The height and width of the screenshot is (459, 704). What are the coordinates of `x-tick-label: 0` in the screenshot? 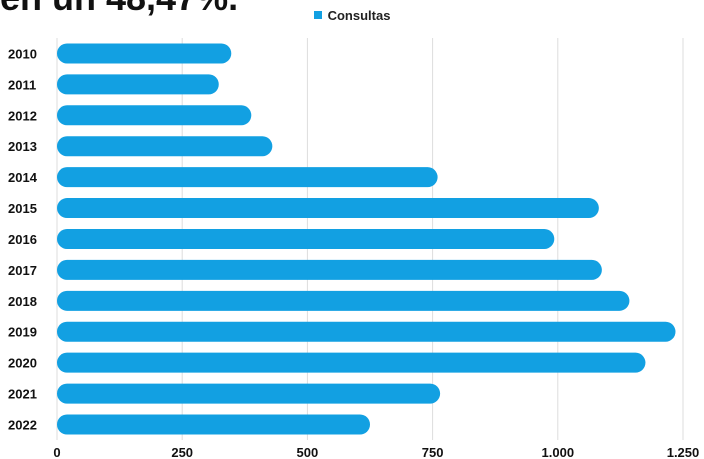 It's located at (56, 452).